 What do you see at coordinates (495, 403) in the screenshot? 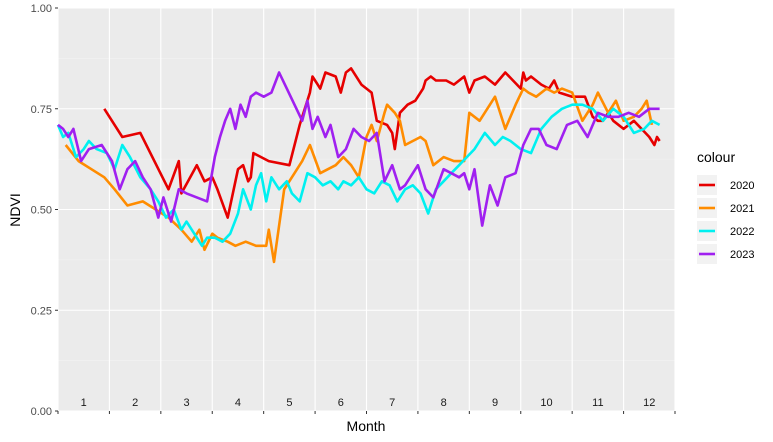
I see `month-label: 9` at bounding box center [495, 403].